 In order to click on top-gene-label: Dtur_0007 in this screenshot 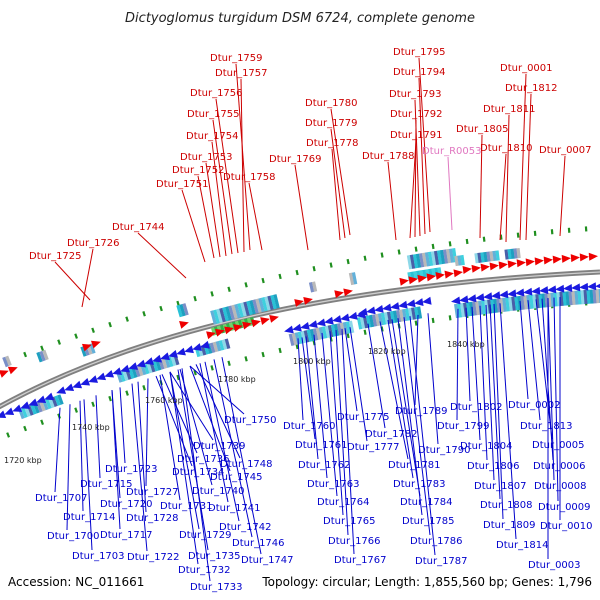, I will do `click(565, 150)`.